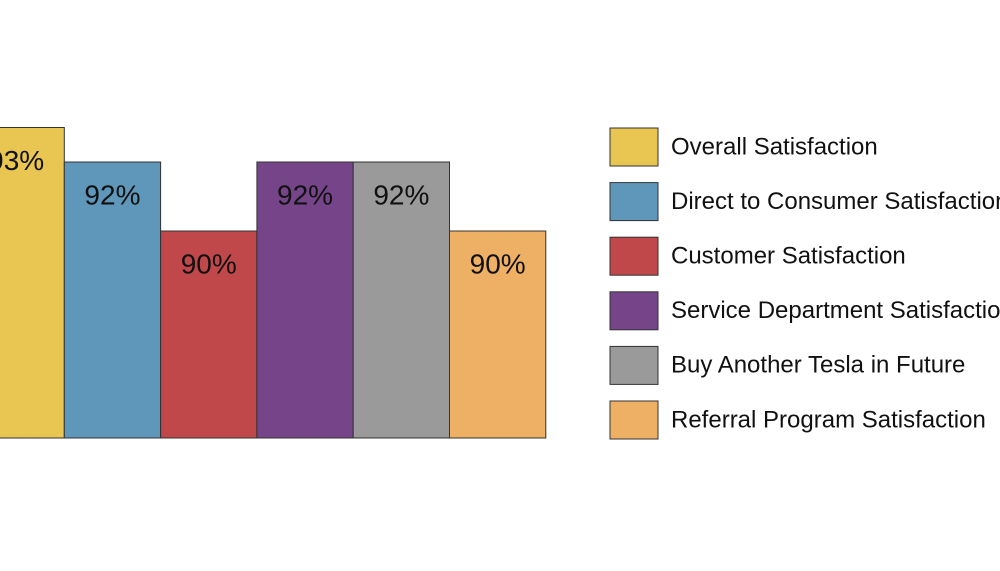  I want to click on legend-label: Service Department Satisfaction, so click(835, 310).